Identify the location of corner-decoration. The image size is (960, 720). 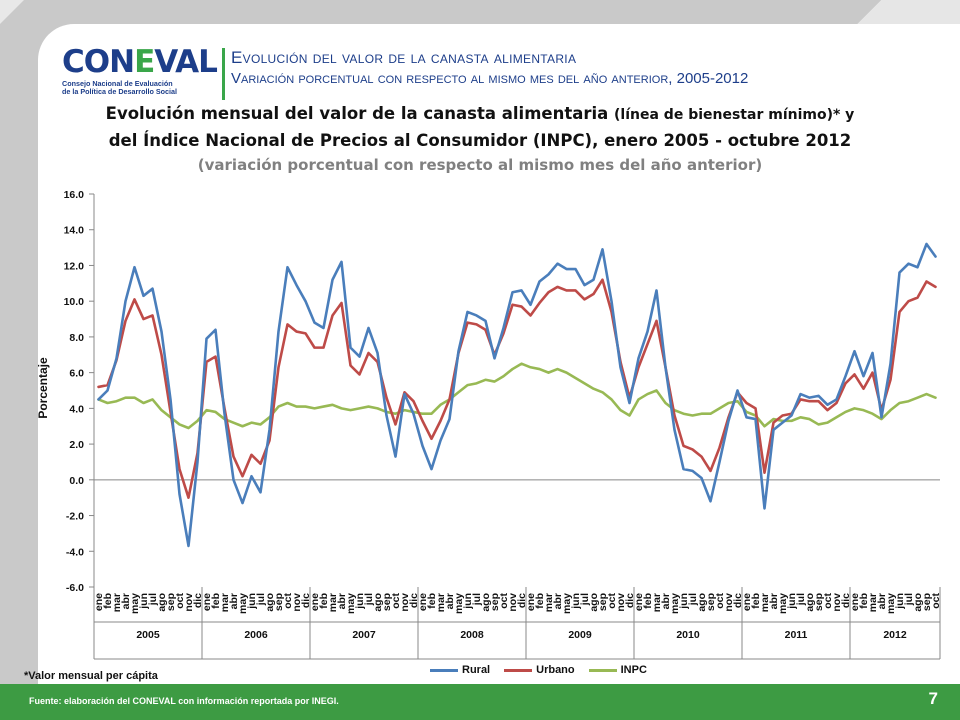
(12, 12).